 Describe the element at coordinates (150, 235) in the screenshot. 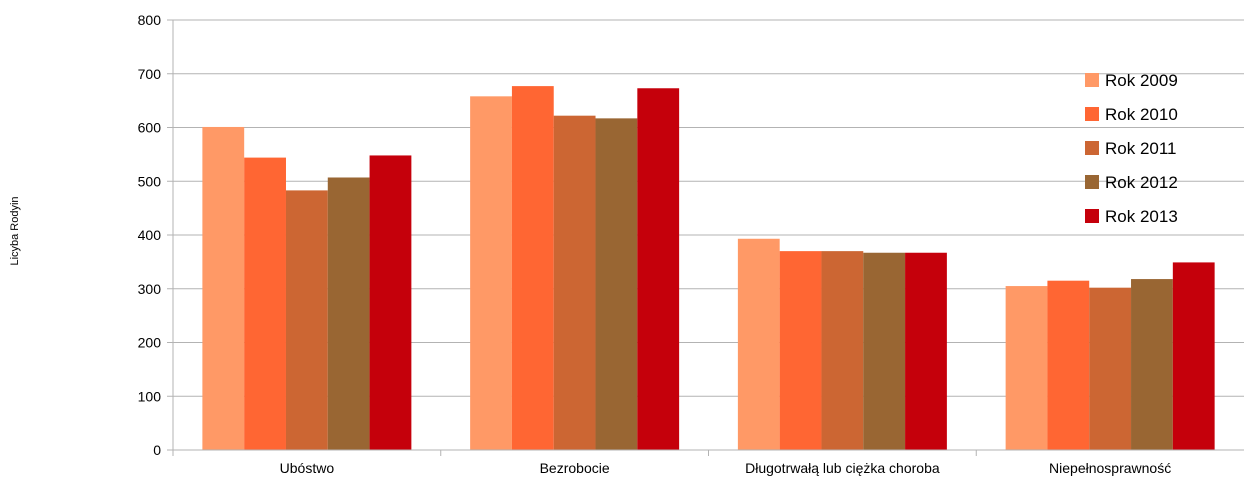

I see `y-tick-label: 400` at that location.